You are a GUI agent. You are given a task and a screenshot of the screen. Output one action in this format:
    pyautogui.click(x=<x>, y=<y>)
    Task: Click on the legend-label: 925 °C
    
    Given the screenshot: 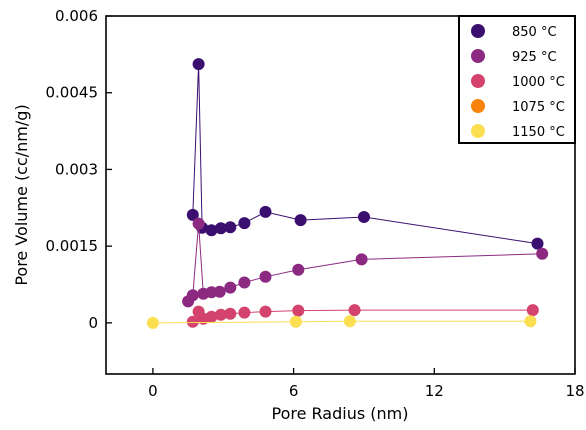 What is the action you would take?
    pyautogui.click(x=534, y=57)
    